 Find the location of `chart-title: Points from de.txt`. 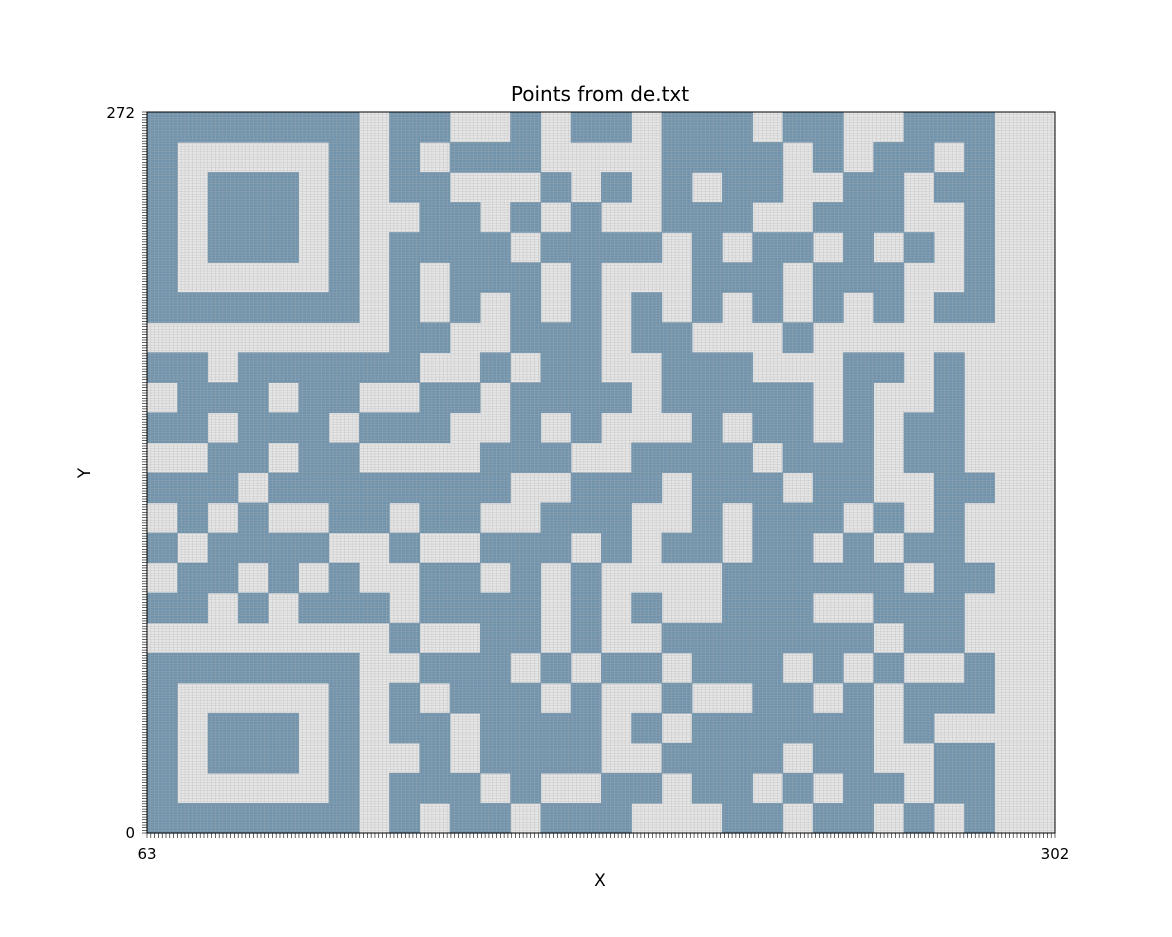

chart-title: Points from de.txt is located at coordinates (600, 94).